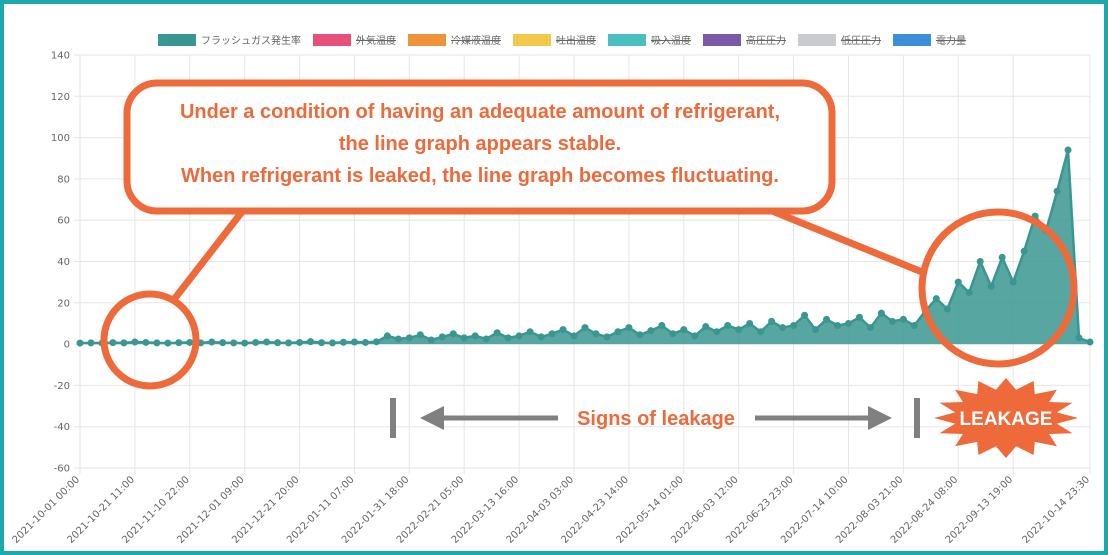 This screenshot has height=555, width=1108. I want to click on legend-label: フラッシュガス発生率, so click(251, 40).